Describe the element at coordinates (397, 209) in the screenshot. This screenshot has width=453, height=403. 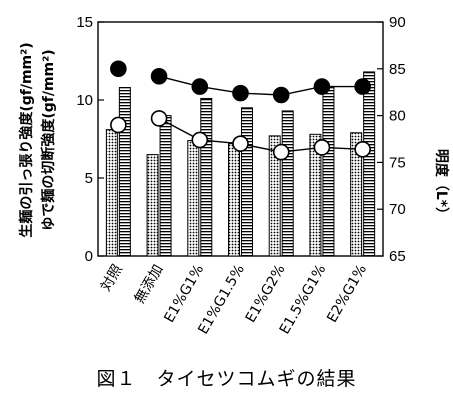
I see `right-tick-label: 70` at that location.